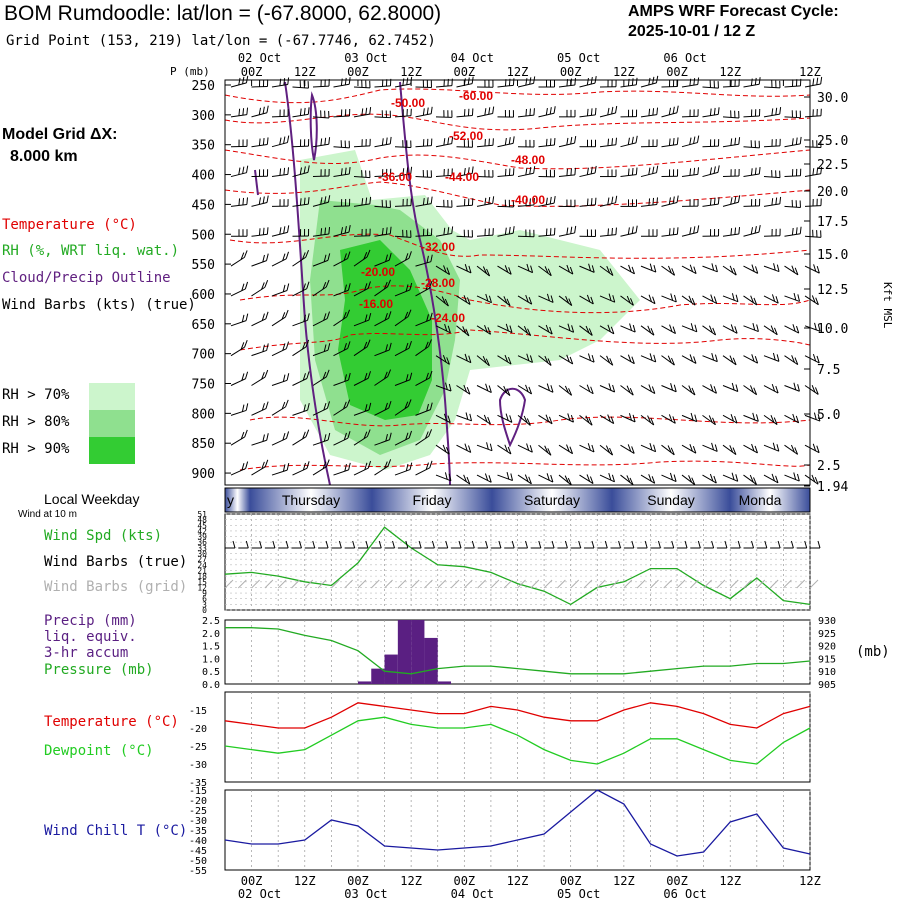 This screenshot has height=900, width=900. I want to click on precip-bar, so click(378, 676).